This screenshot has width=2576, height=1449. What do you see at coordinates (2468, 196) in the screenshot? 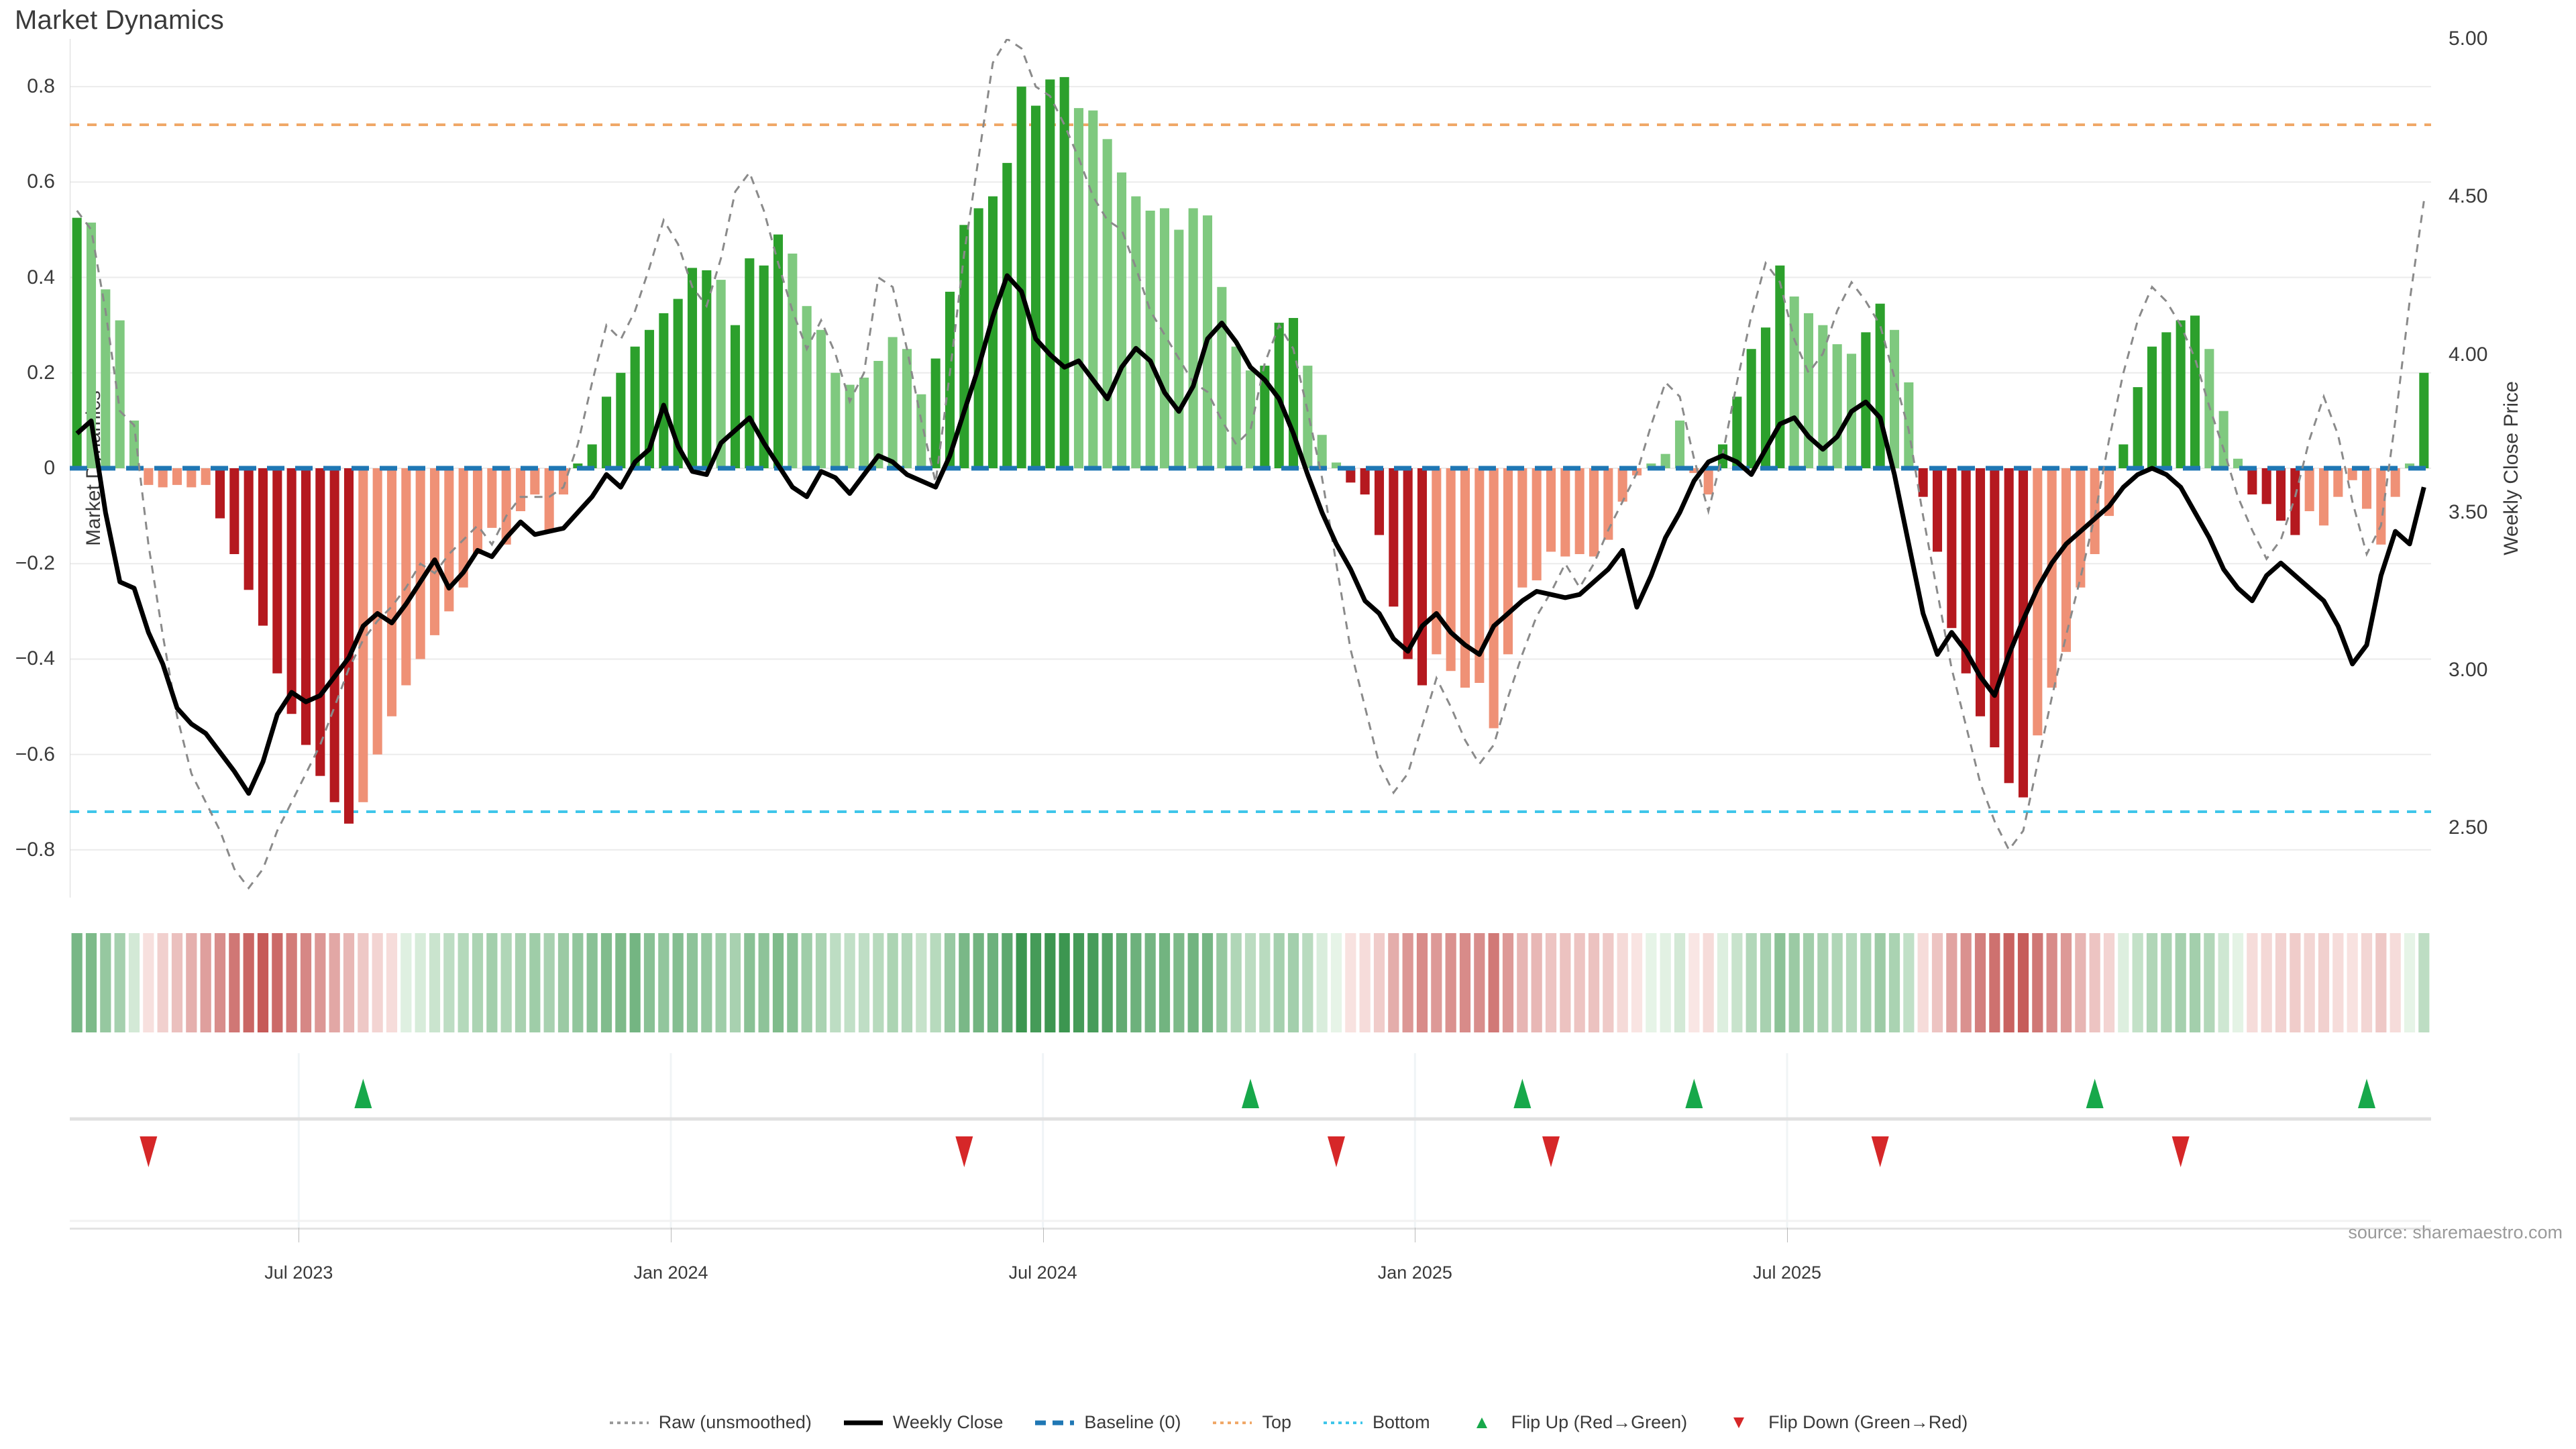
I see `y-axis-right-tick: 4.50` at bounding box center [2468, 196].